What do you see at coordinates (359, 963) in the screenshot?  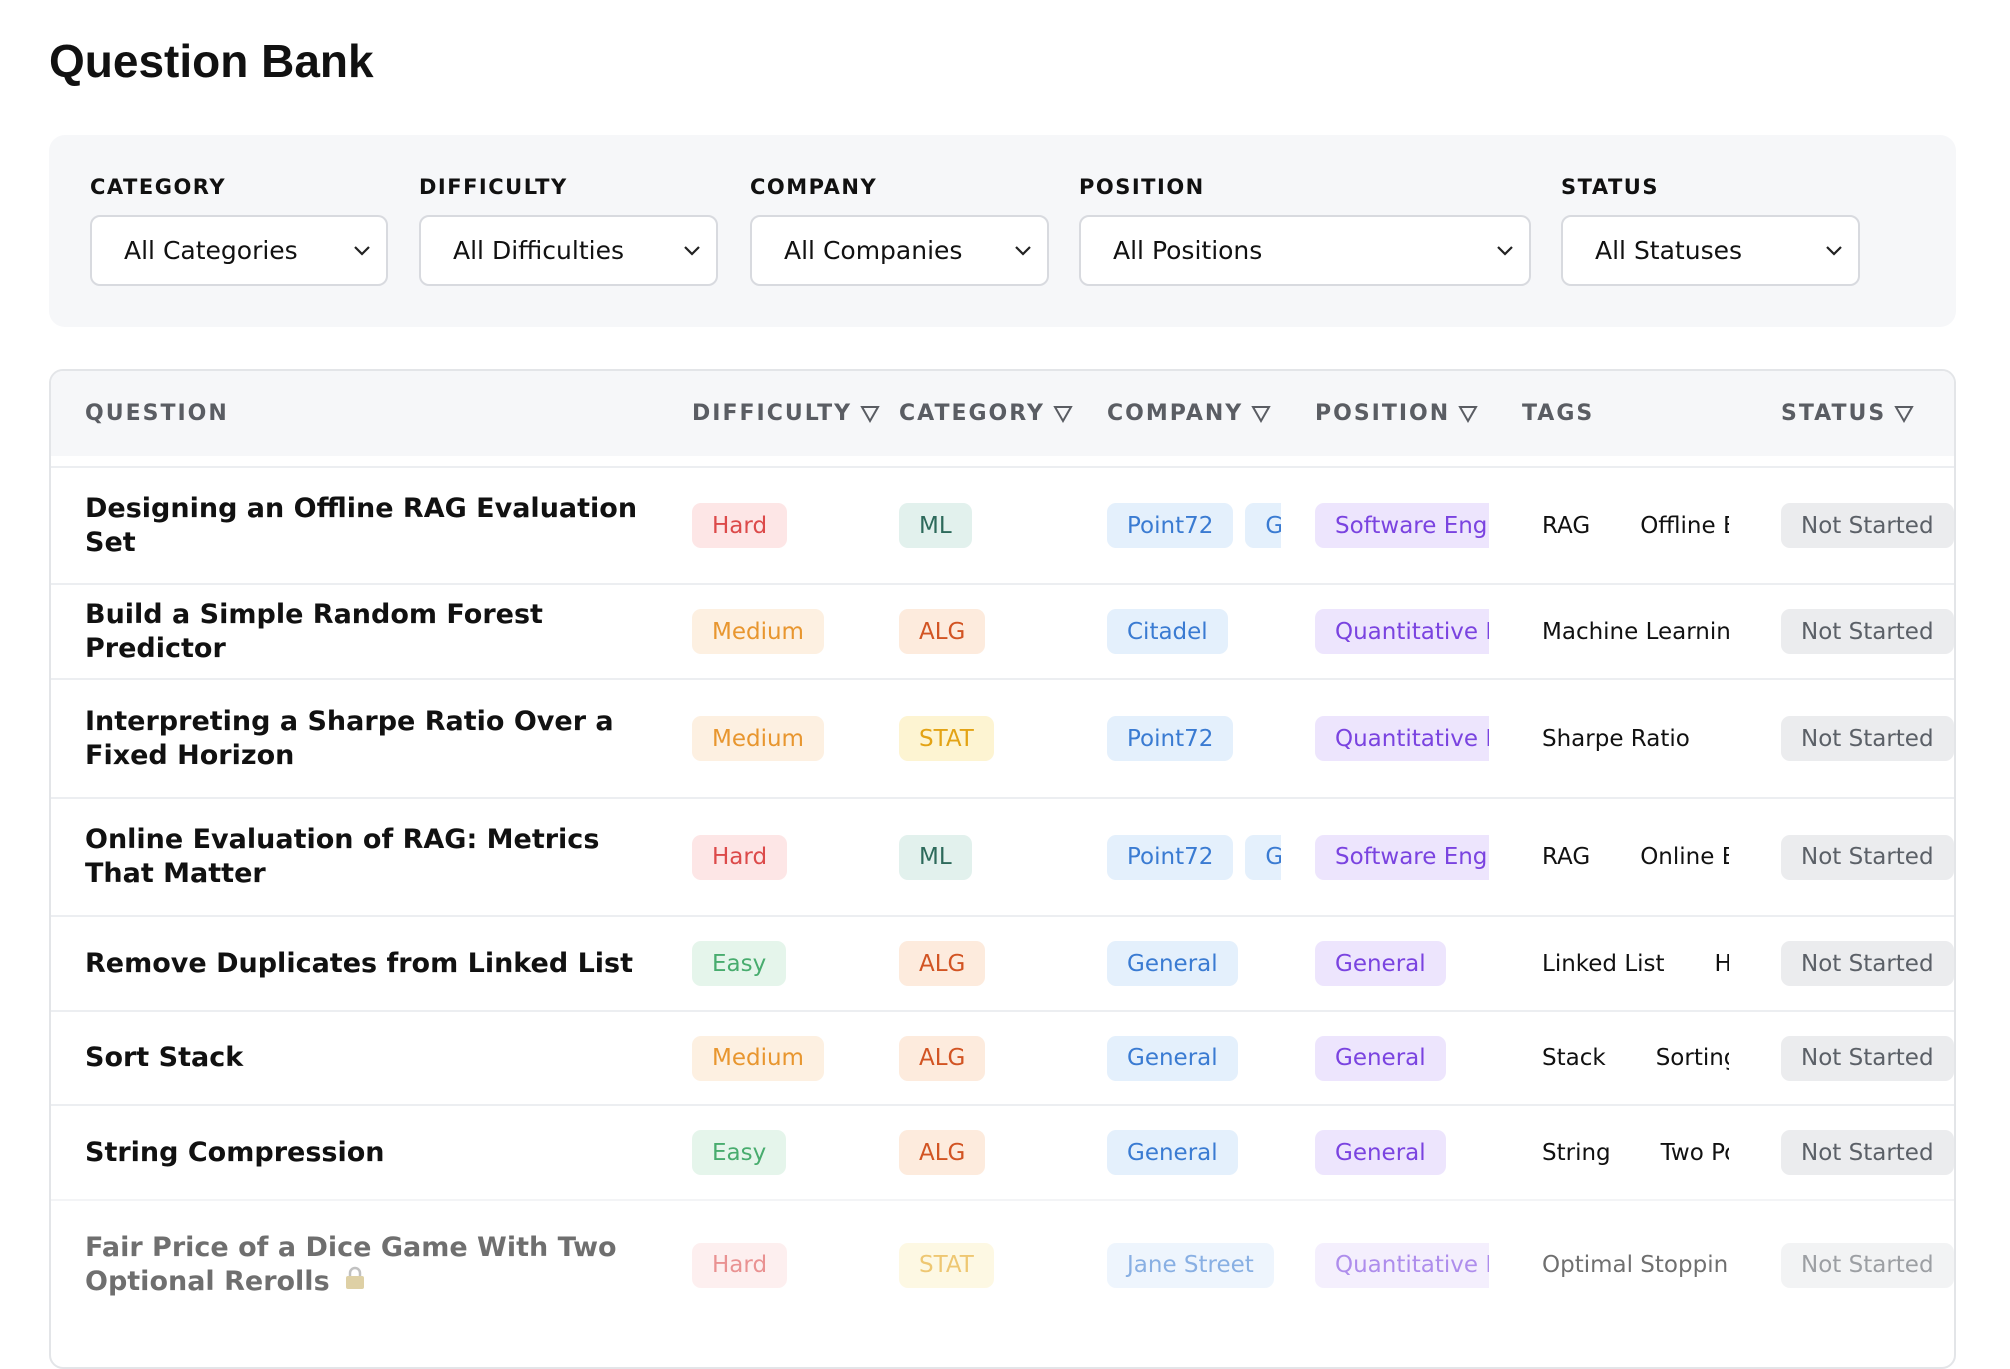 I see `question-text: Remove Duplicates from Linked List` at bounding box center [359, 963].